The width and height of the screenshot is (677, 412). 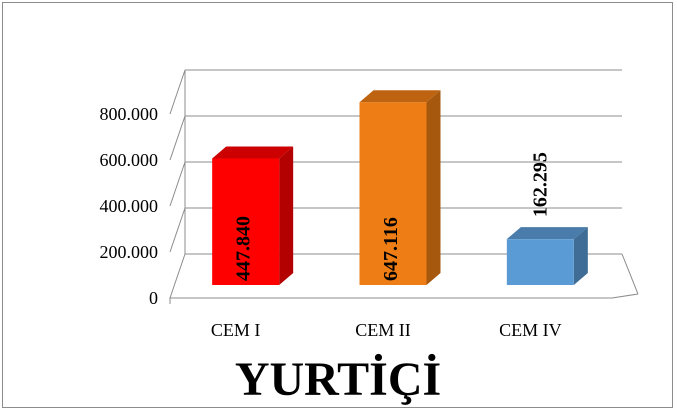 What do you see at coordinates (129, 114) in the screenshot?
I see `y-tick-label: 800.000` at bounding box center [129, 114].